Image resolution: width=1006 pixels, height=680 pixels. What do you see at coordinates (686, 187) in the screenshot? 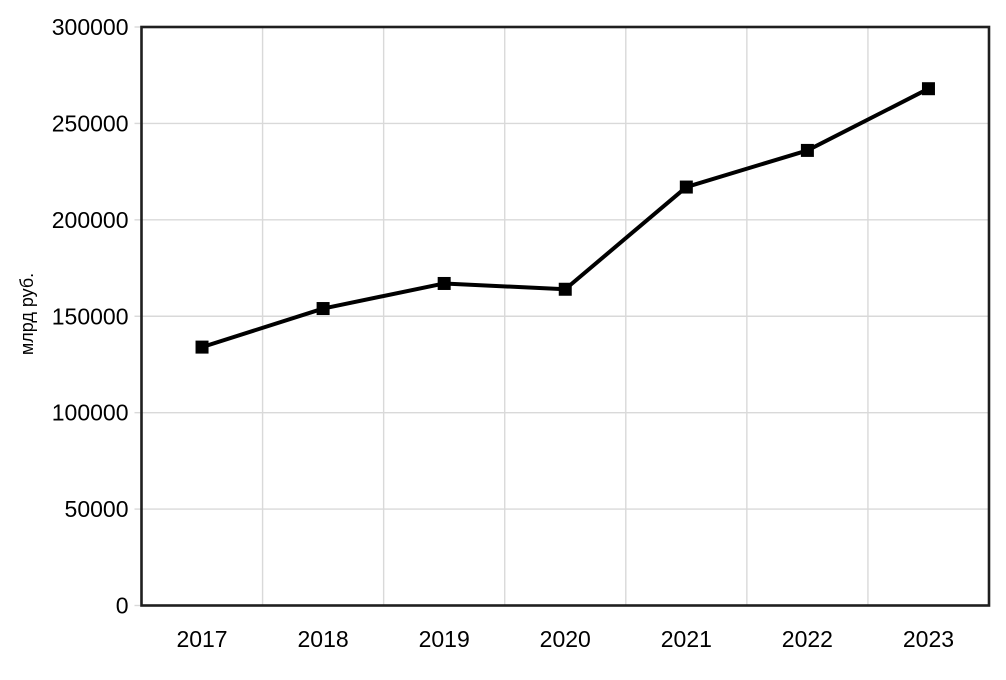
I see `data-point-2021` at bounding box center [686, 187].